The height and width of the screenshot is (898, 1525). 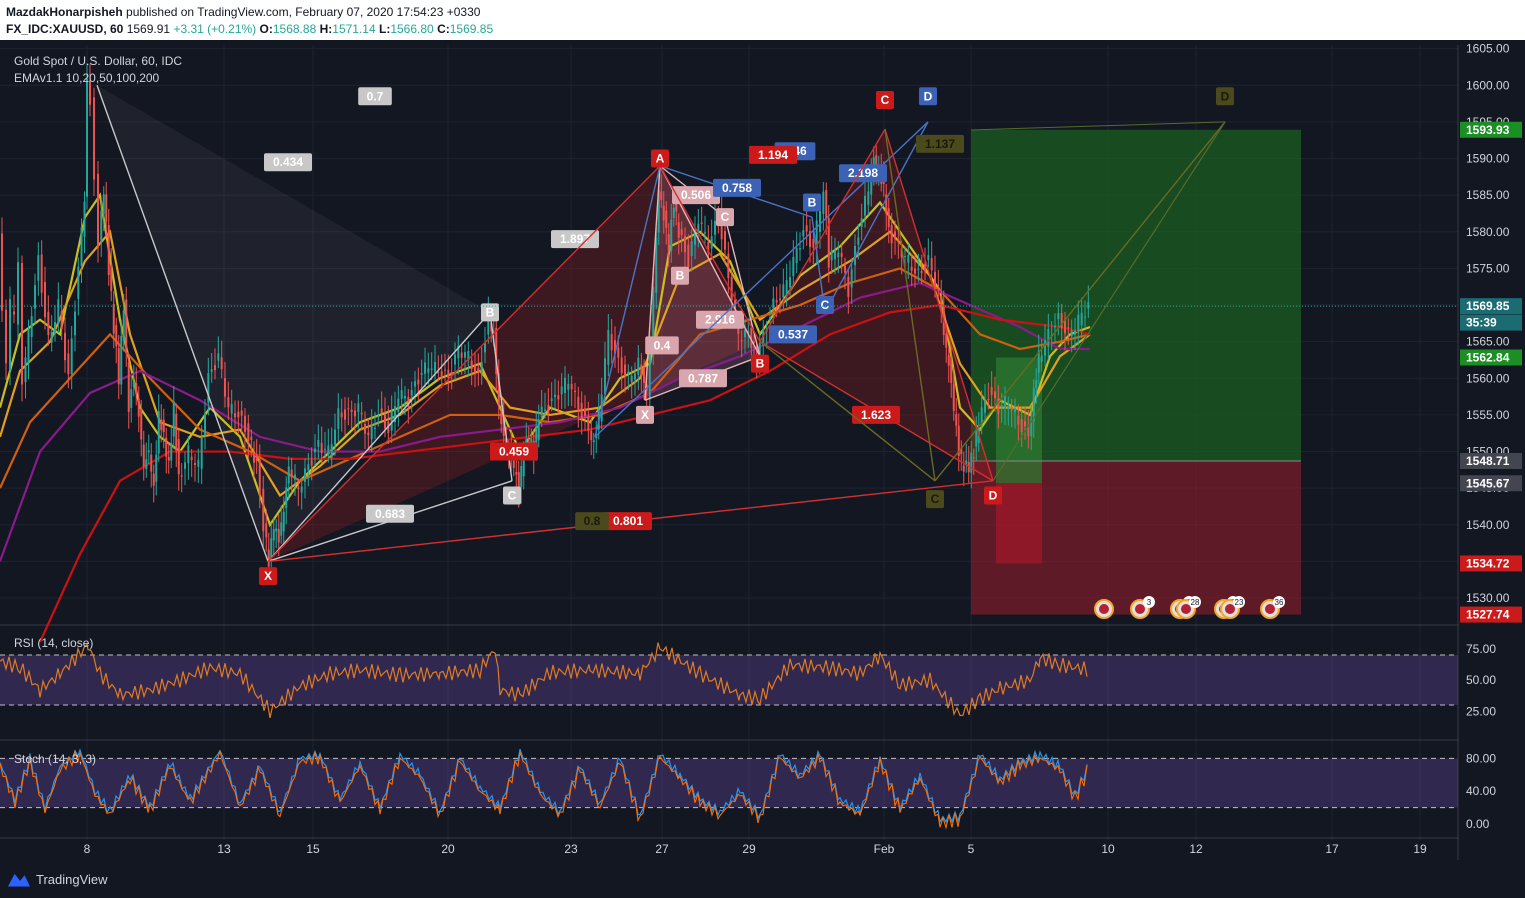 I want to click on stoch-panel, so click(x=729, y=789).